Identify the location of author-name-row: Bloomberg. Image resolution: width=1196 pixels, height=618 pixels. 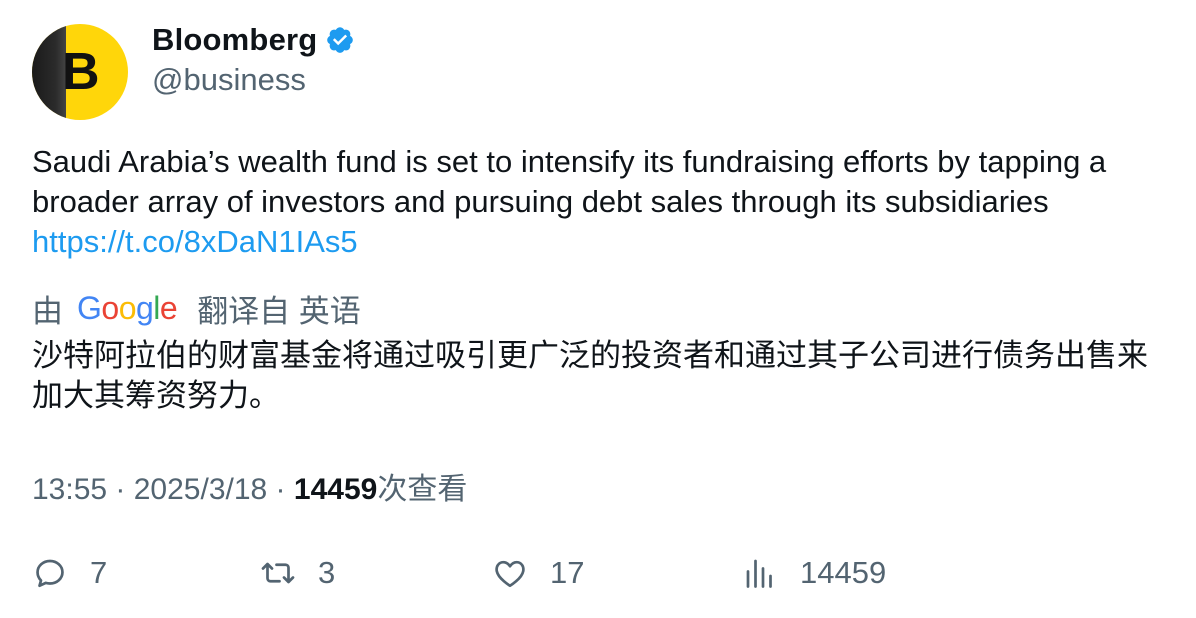
(253, 40).